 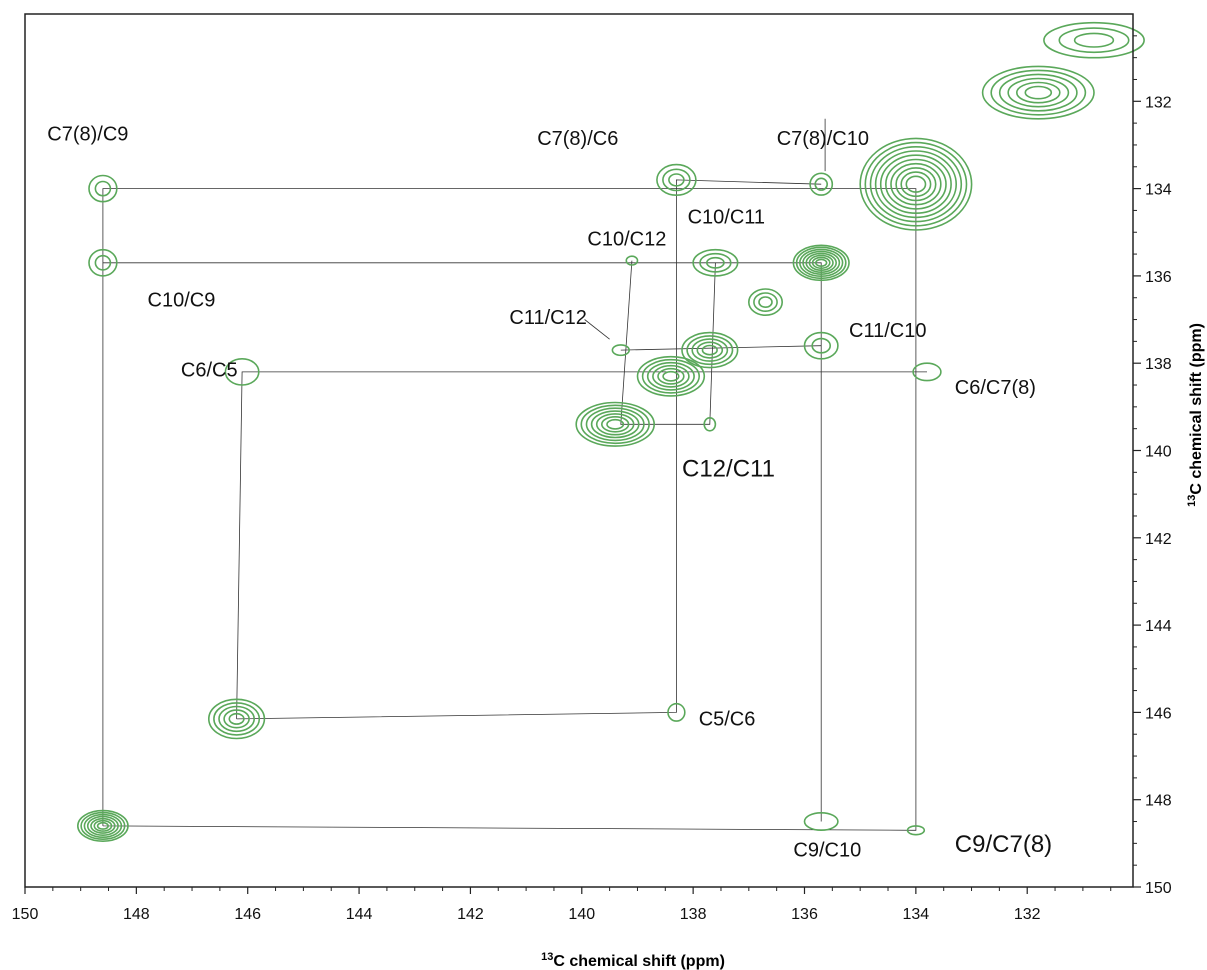 What do you see at coordinates (1158, 277) in the screenshot?
I see `y-tick-label-2: 136` at bounding box center [1158, 277].